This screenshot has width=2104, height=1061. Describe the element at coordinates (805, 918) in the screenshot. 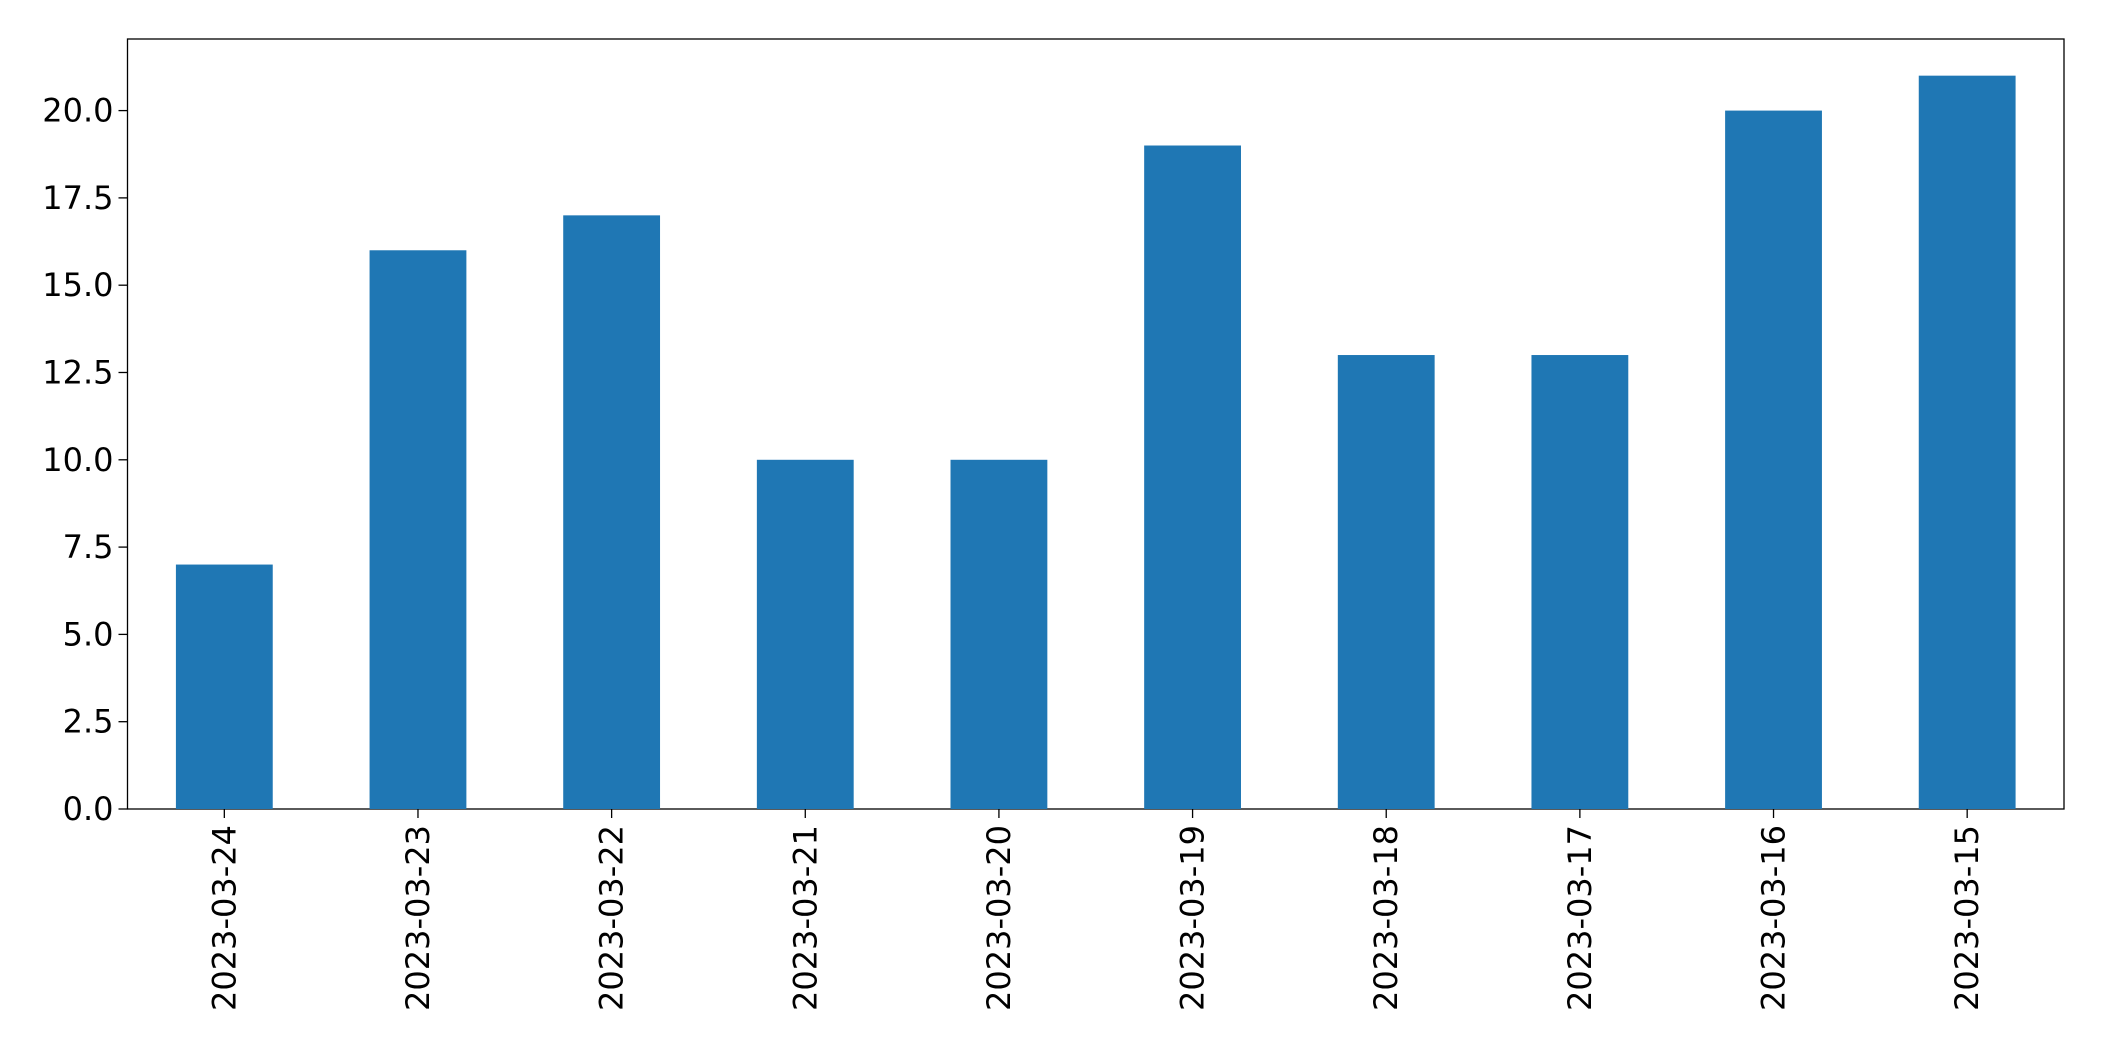

I see `x-tick-label: 2023-03-21` at that location.